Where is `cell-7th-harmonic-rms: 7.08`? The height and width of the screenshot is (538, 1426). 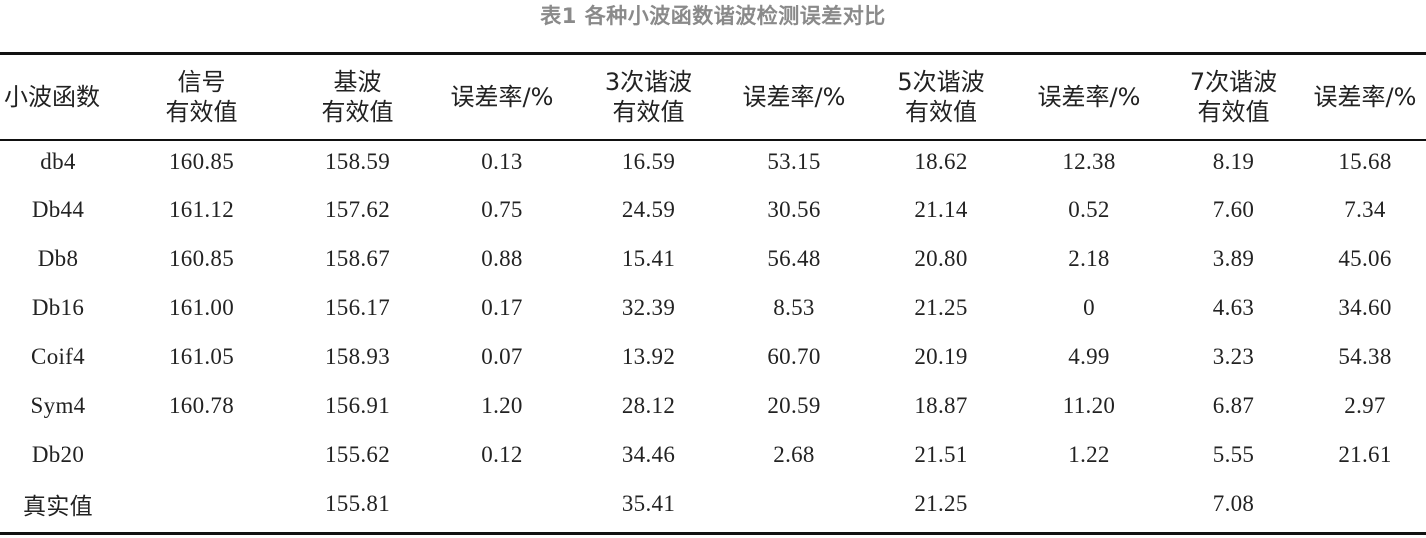
cell-7th-harmonic-rms: 7.08 is located at coordinates (1233, 503).